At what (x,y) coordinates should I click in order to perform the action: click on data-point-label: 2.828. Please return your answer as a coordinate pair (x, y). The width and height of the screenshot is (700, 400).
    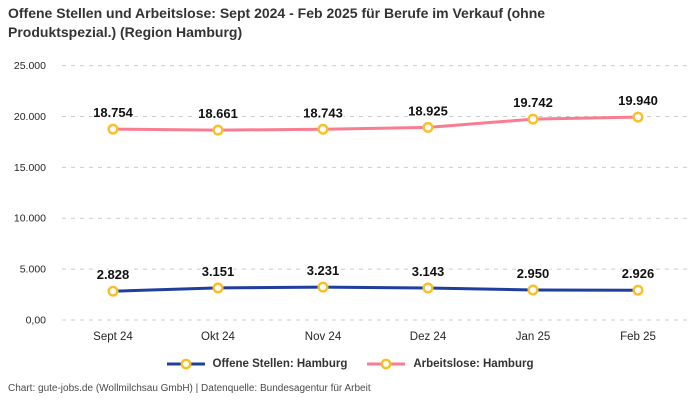
    Looking at the image, I should click on (113, 274).